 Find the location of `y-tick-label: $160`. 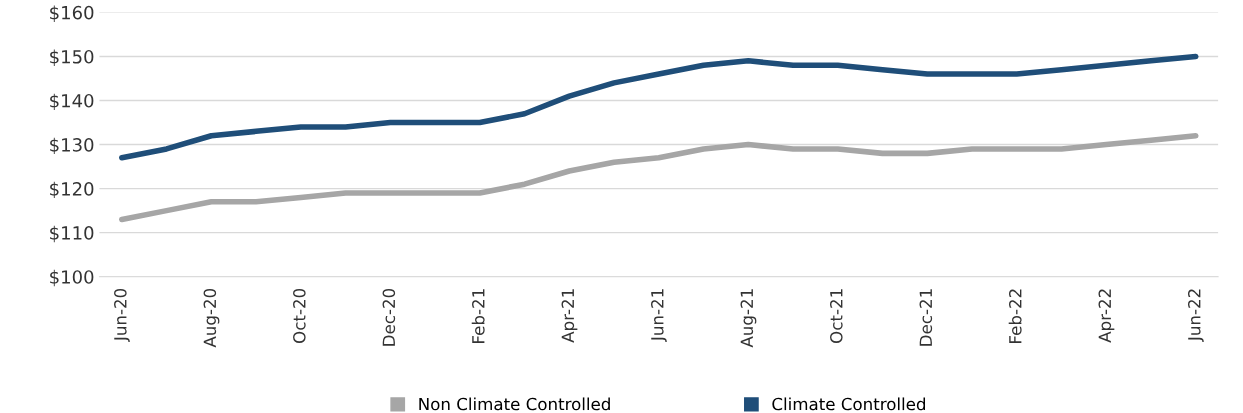

y-tick-label: $160 is located at coordinates (72, 13).